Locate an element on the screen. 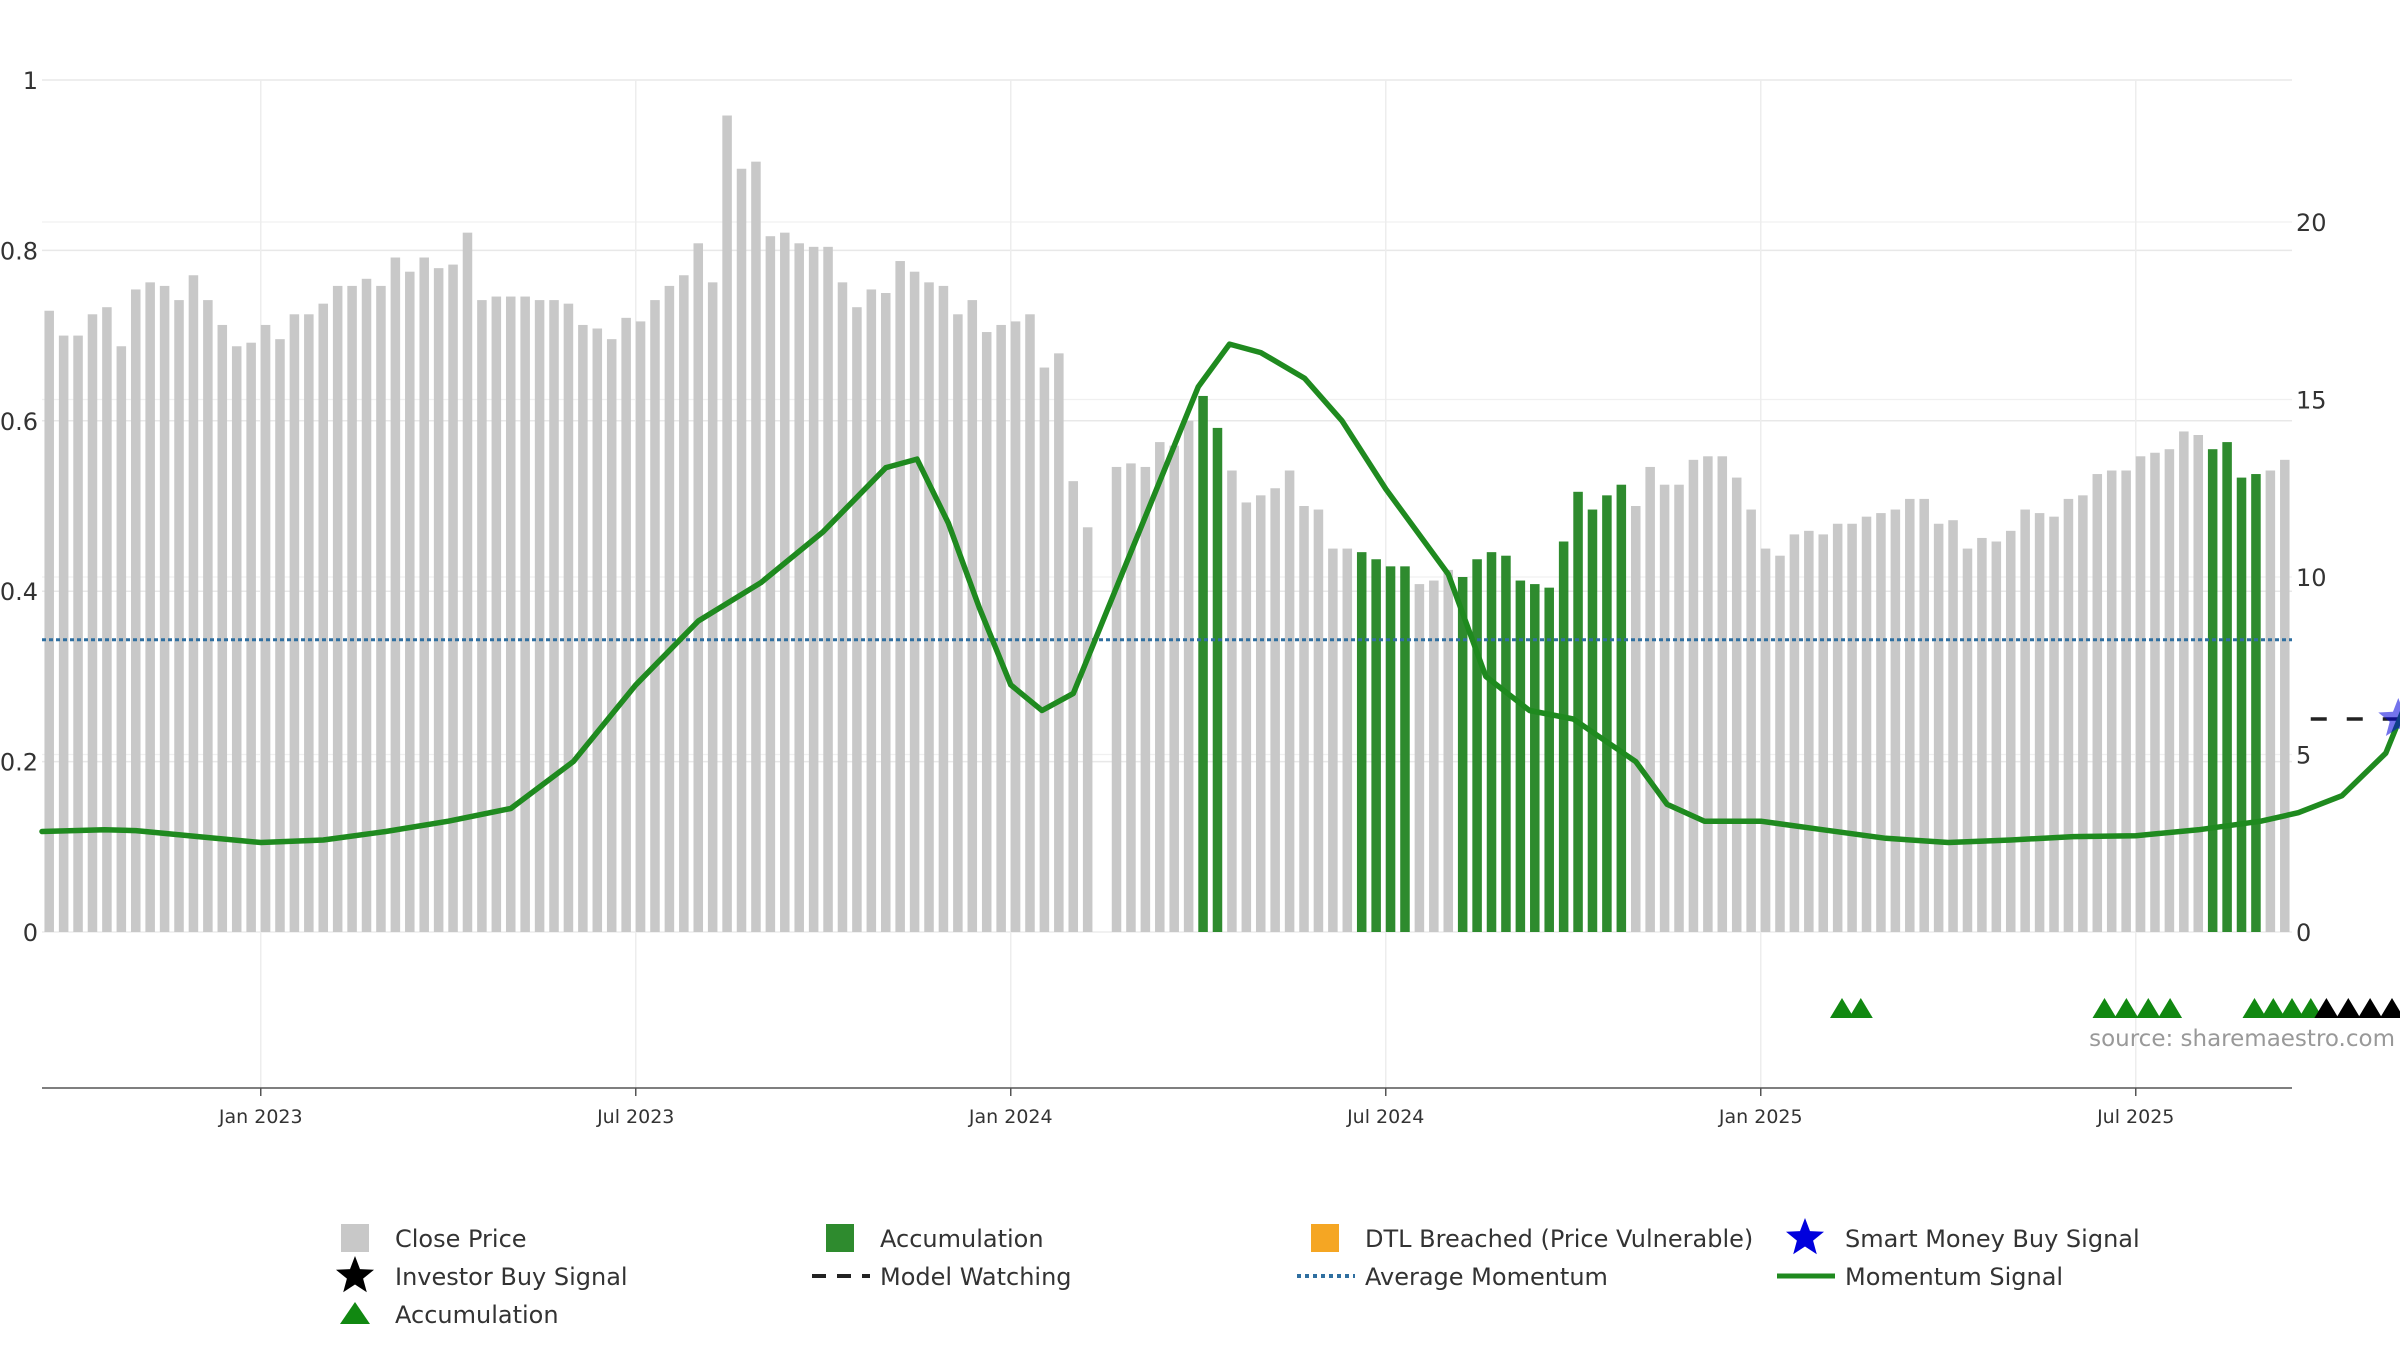 The image size is (2400, 1350). right-y-tick-label: 15 is located at coordinates (2311, 401).